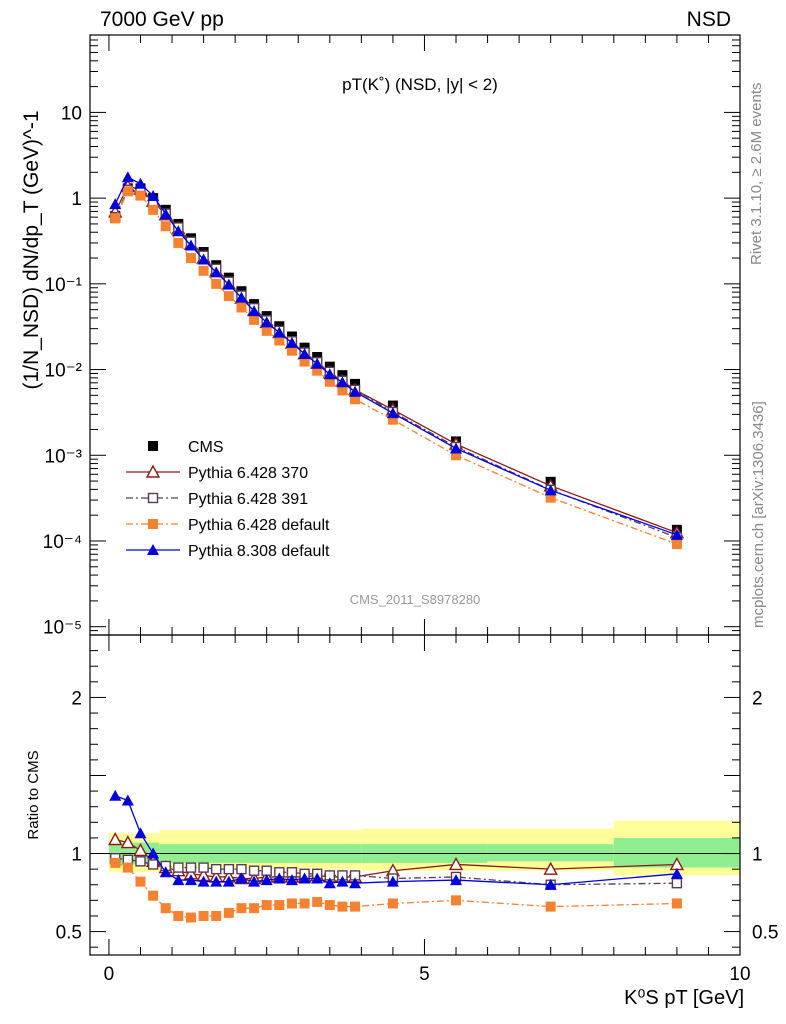  Describe the element at coordinates (420, 84) in the screenshot. I see `main-title: pT(K˚) (NSD, |y| < 2)` at that location.